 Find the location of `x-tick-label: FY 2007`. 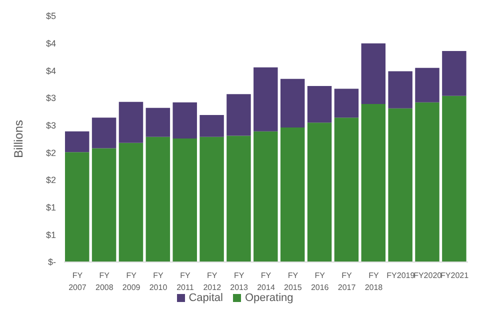

x-tick-label: FY 2007 is located at coordinates (77, 281).